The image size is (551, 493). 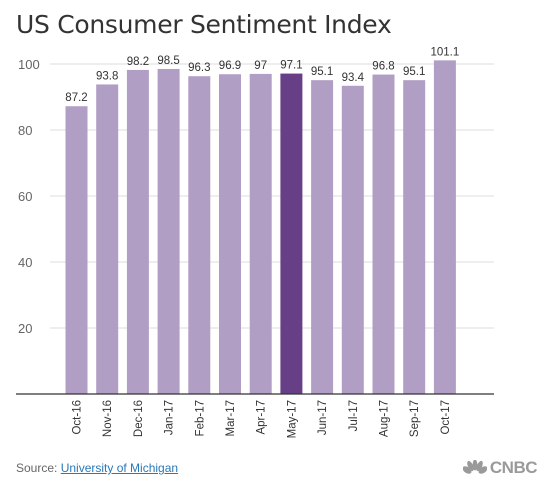 What do you see at coordinates (25, 130) in the screenshot?
I see `y-tick-label: 80` at bounding box center [25, 130].